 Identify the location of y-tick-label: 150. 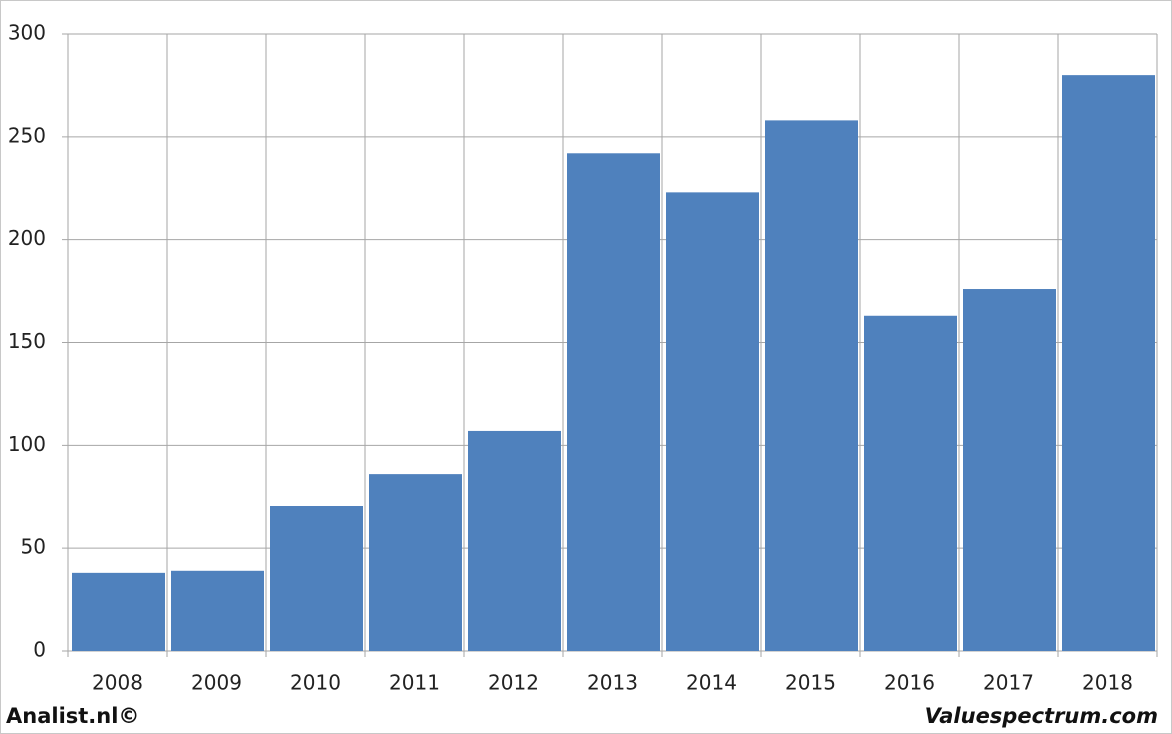
(27, 341).